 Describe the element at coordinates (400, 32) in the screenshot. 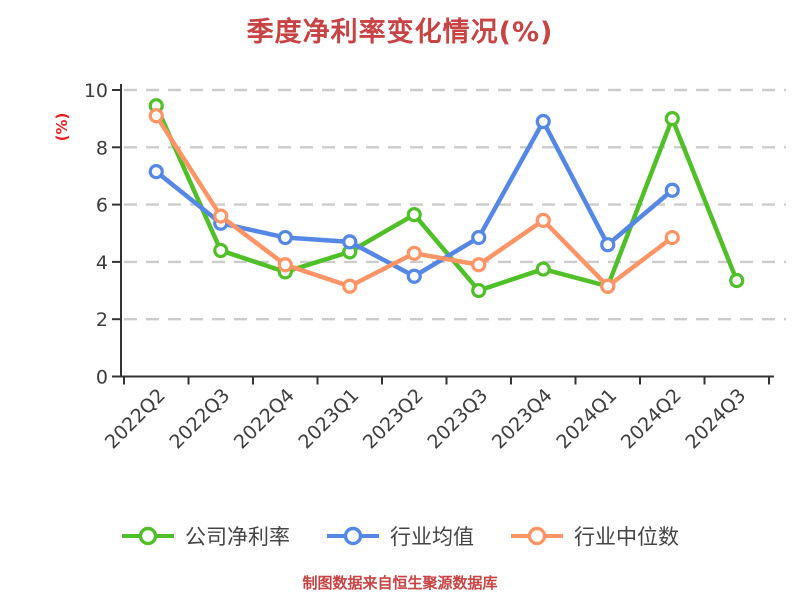

I see `chart-title: 季度净利率变化情况(%)` at that location.